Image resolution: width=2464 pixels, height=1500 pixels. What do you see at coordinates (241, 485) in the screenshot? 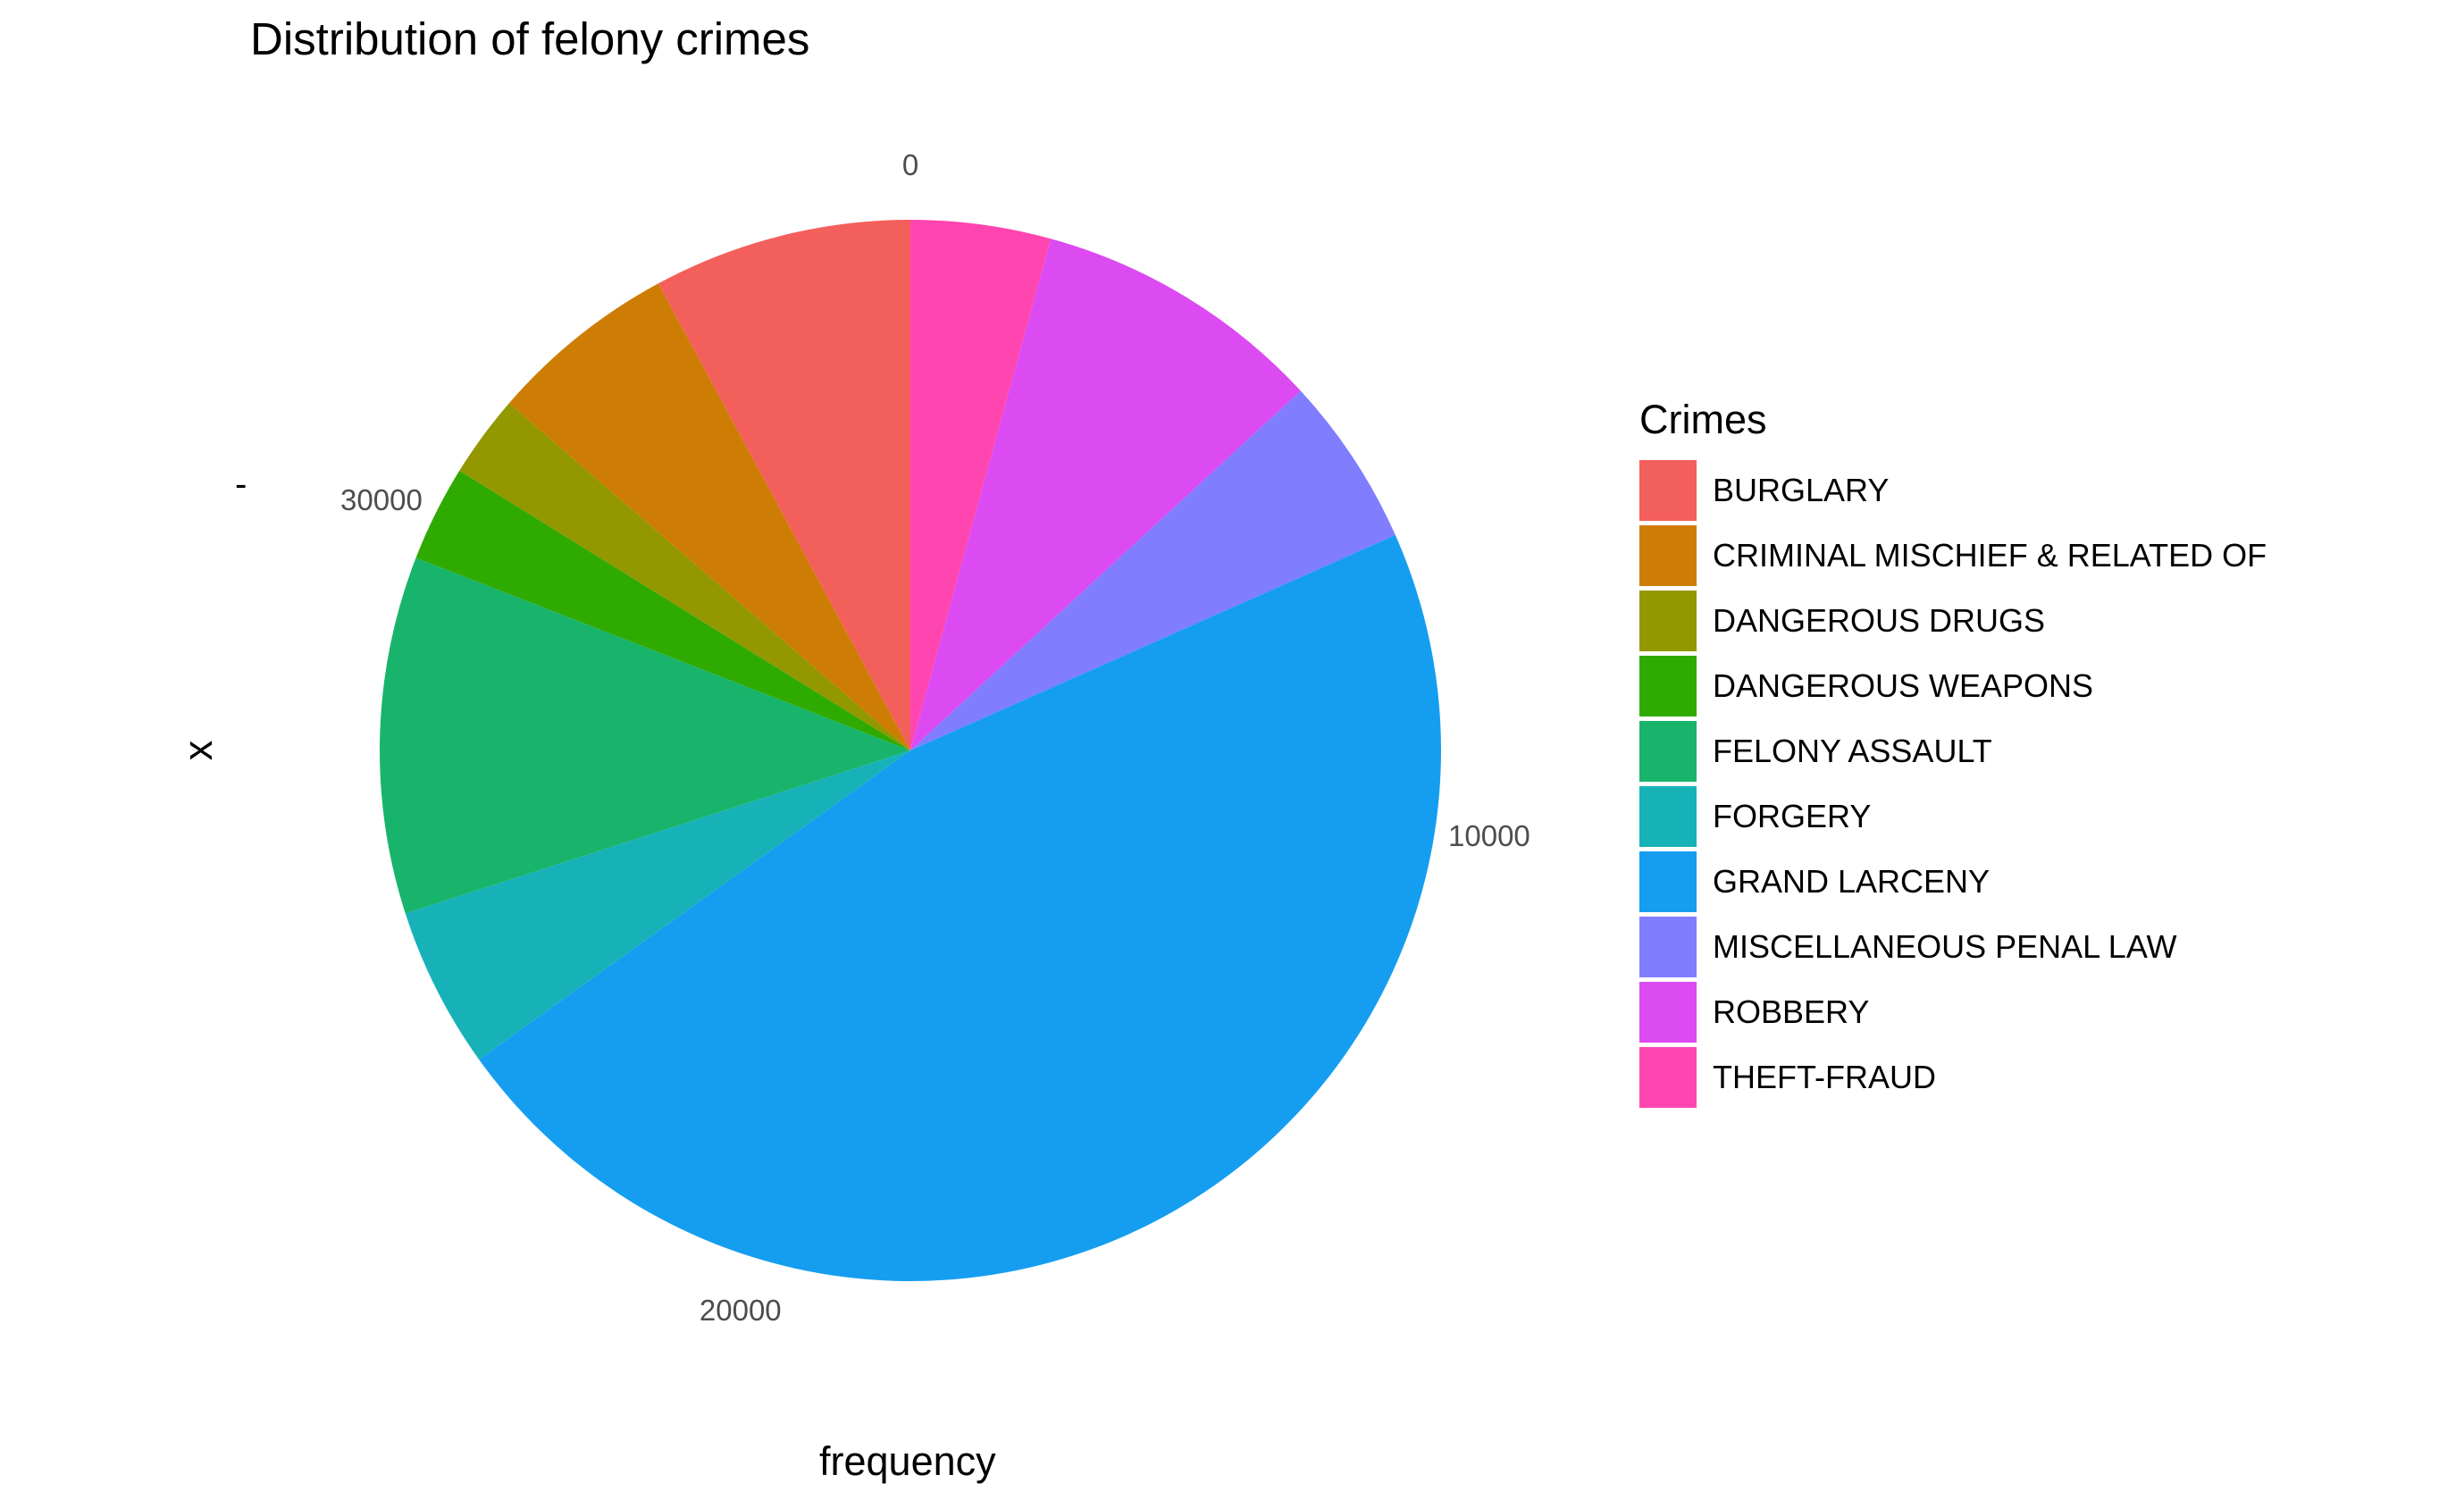
I see `y-category-label: -` at bounding box center [241, 485].